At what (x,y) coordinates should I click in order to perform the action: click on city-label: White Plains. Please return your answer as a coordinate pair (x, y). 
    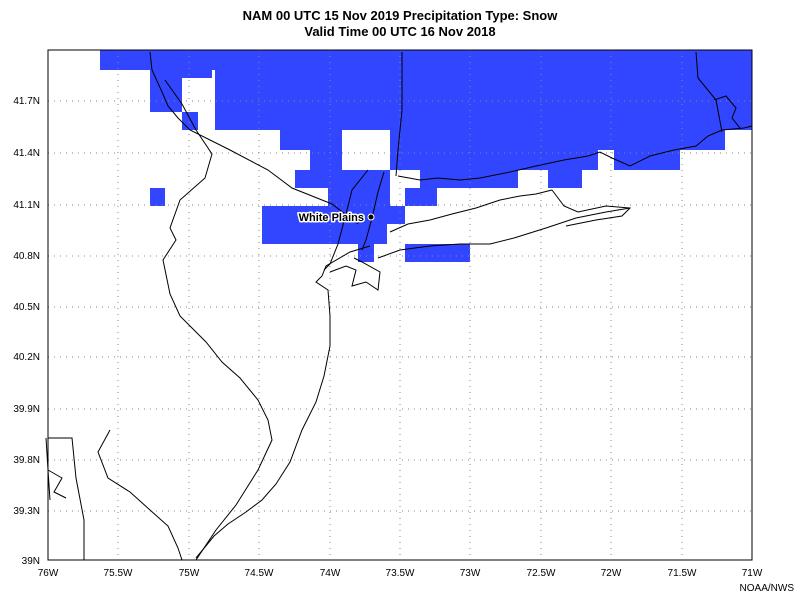
    Looking at the image, I should click on (331, 218).